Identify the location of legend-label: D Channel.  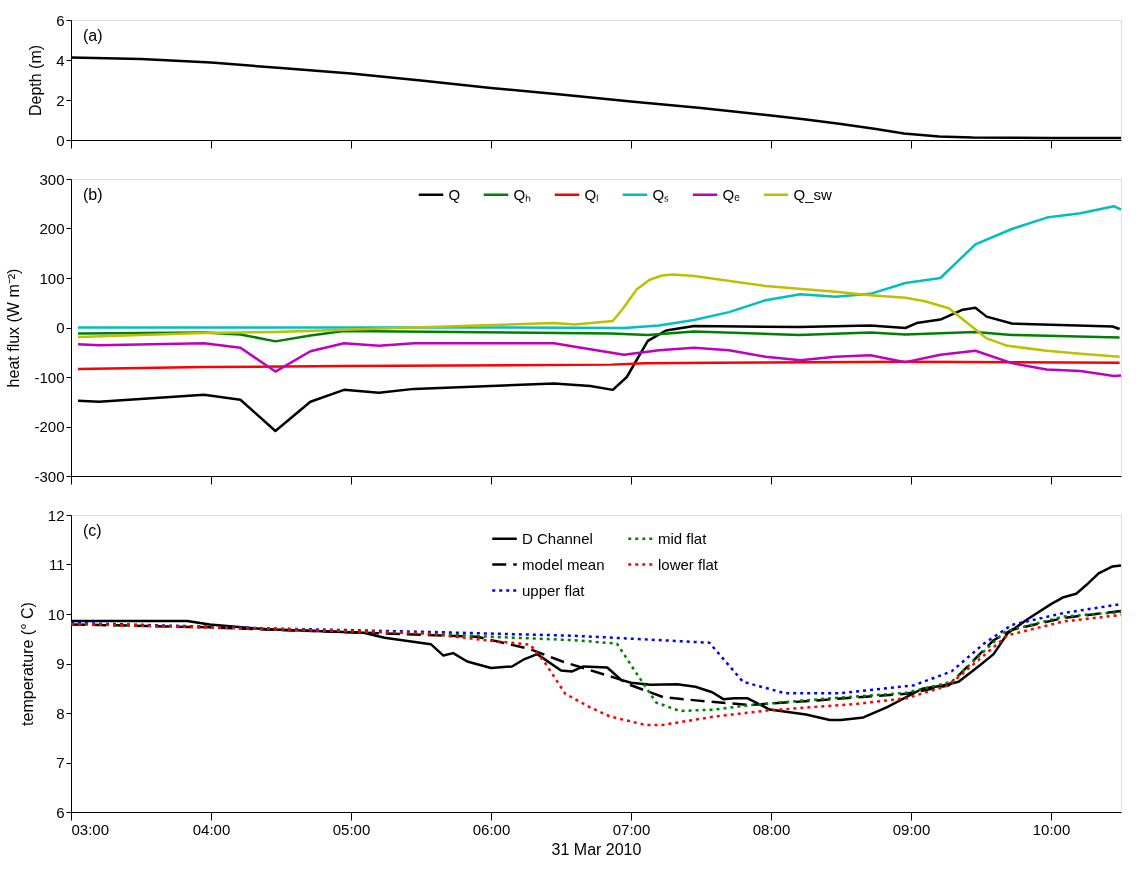
(557, 538).